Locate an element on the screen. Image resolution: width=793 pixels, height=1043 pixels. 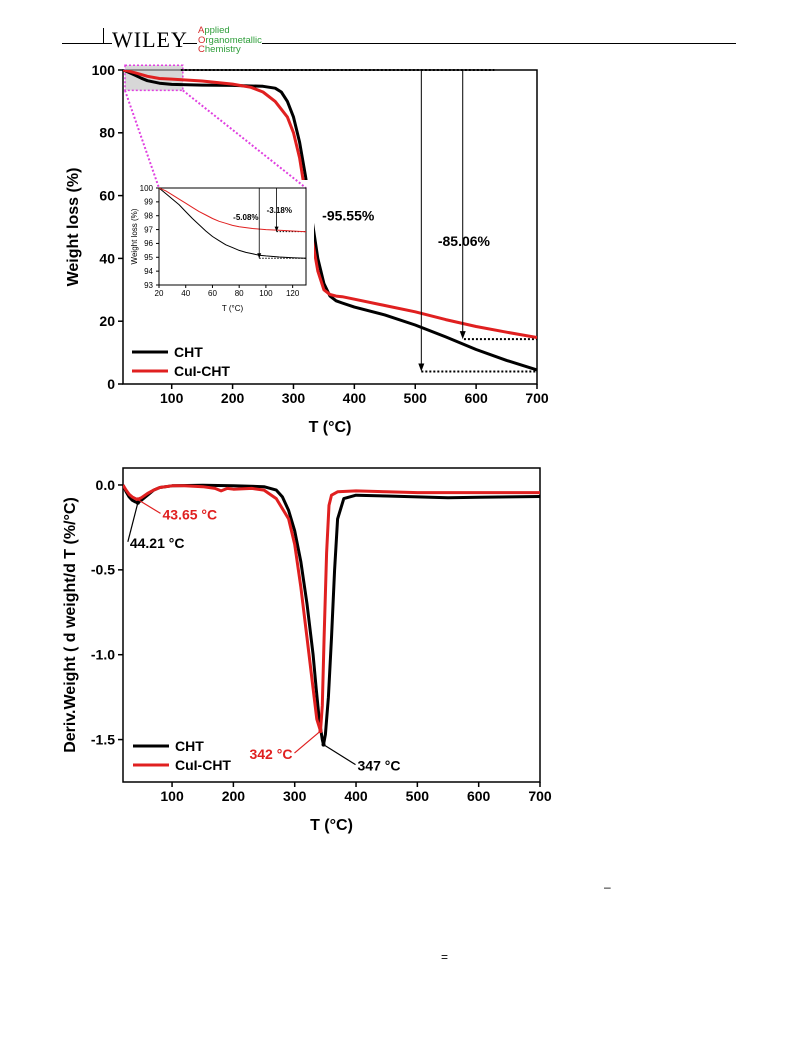
tga-annotation-1: -95.55% is located at coordinates (348, 216).